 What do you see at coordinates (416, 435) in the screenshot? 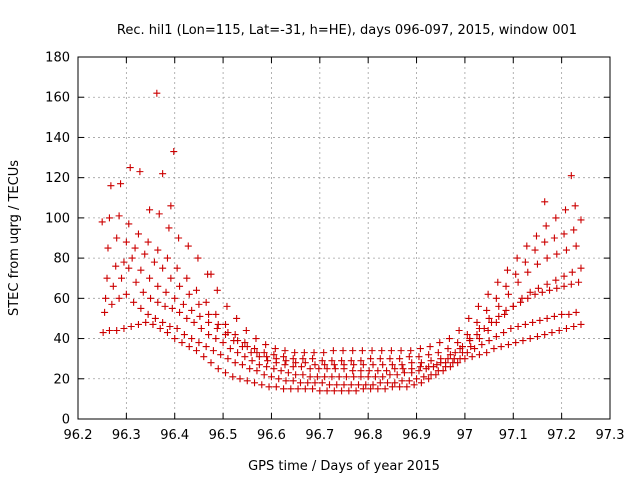
I see `x-tick-label: 96.9` at bounding box center [416, 435].